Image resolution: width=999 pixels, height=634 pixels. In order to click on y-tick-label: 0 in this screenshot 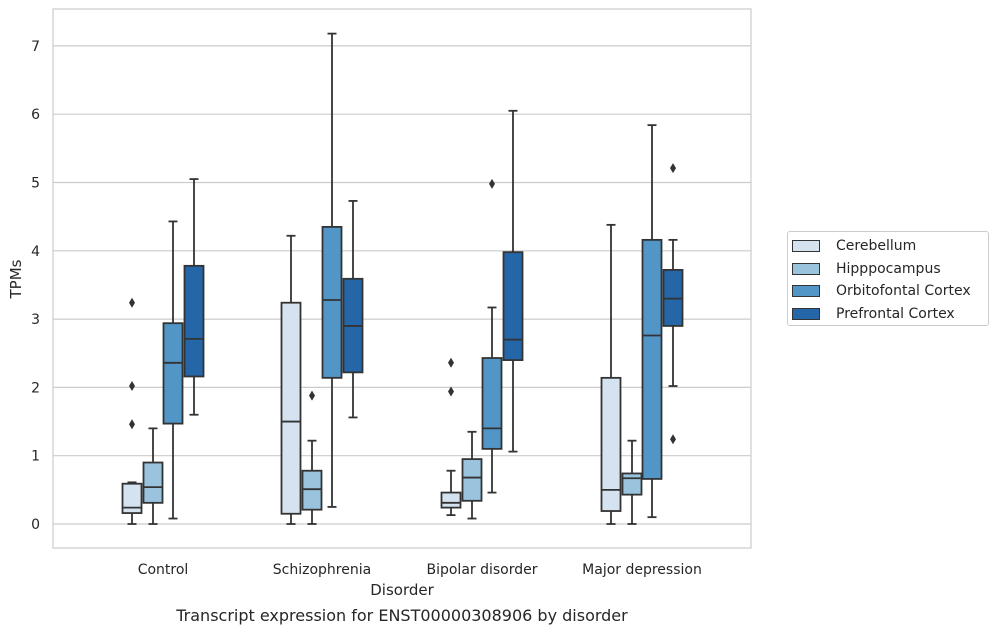, I will do `click(35, 525)`.